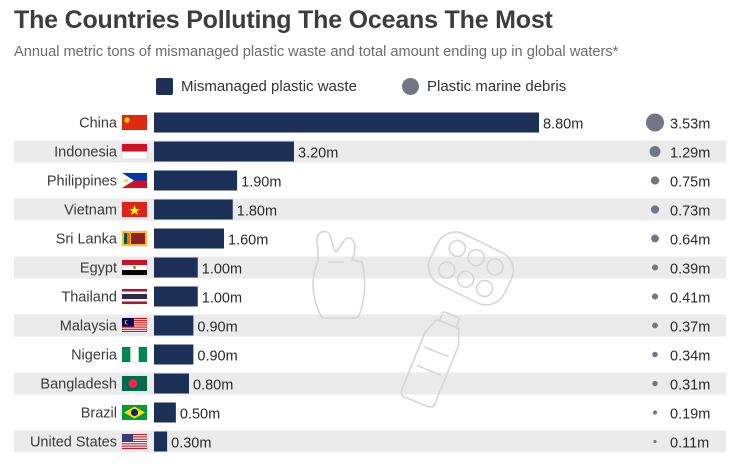  Describe the element at coordinates (257, 212) in the screenshot. I see `waste-value-label: 1.80m` at that location.